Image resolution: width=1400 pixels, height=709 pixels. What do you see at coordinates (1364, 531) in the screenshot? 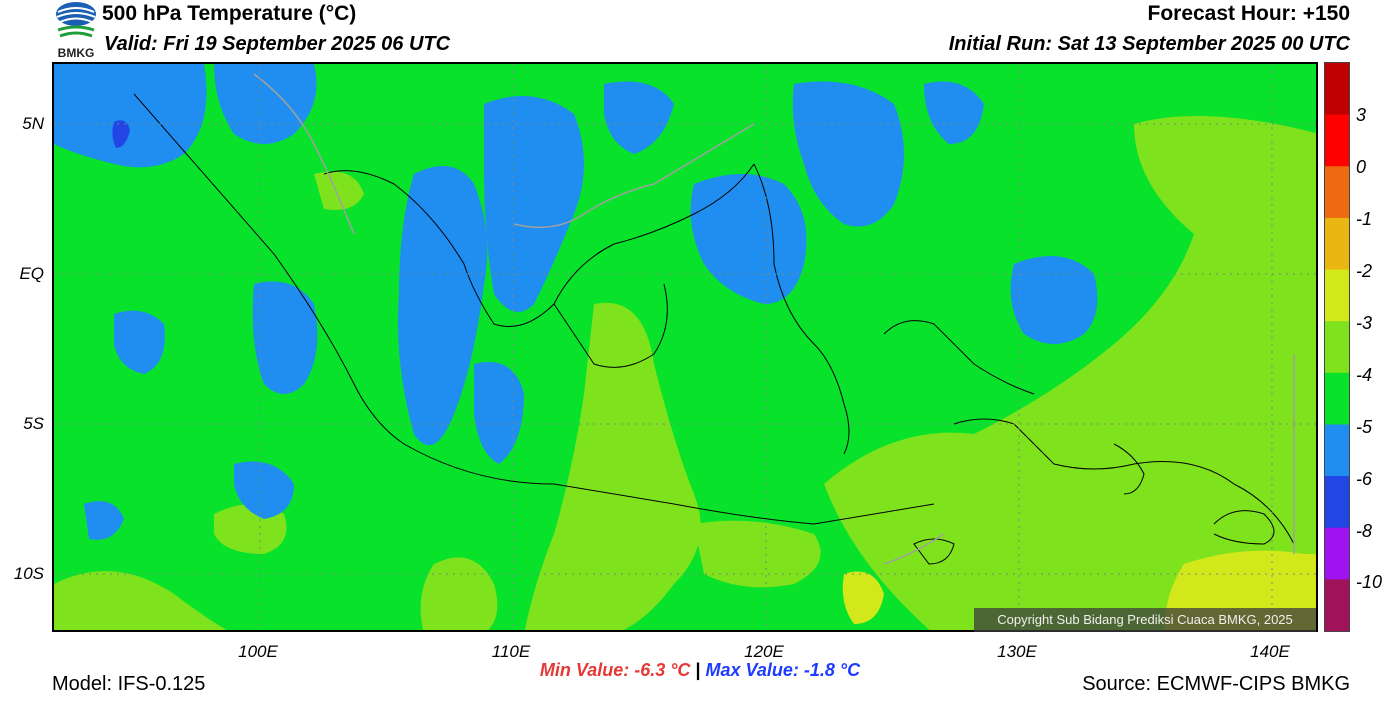
I see `colorbar-label: -8` at bounding box center [1364, 531].